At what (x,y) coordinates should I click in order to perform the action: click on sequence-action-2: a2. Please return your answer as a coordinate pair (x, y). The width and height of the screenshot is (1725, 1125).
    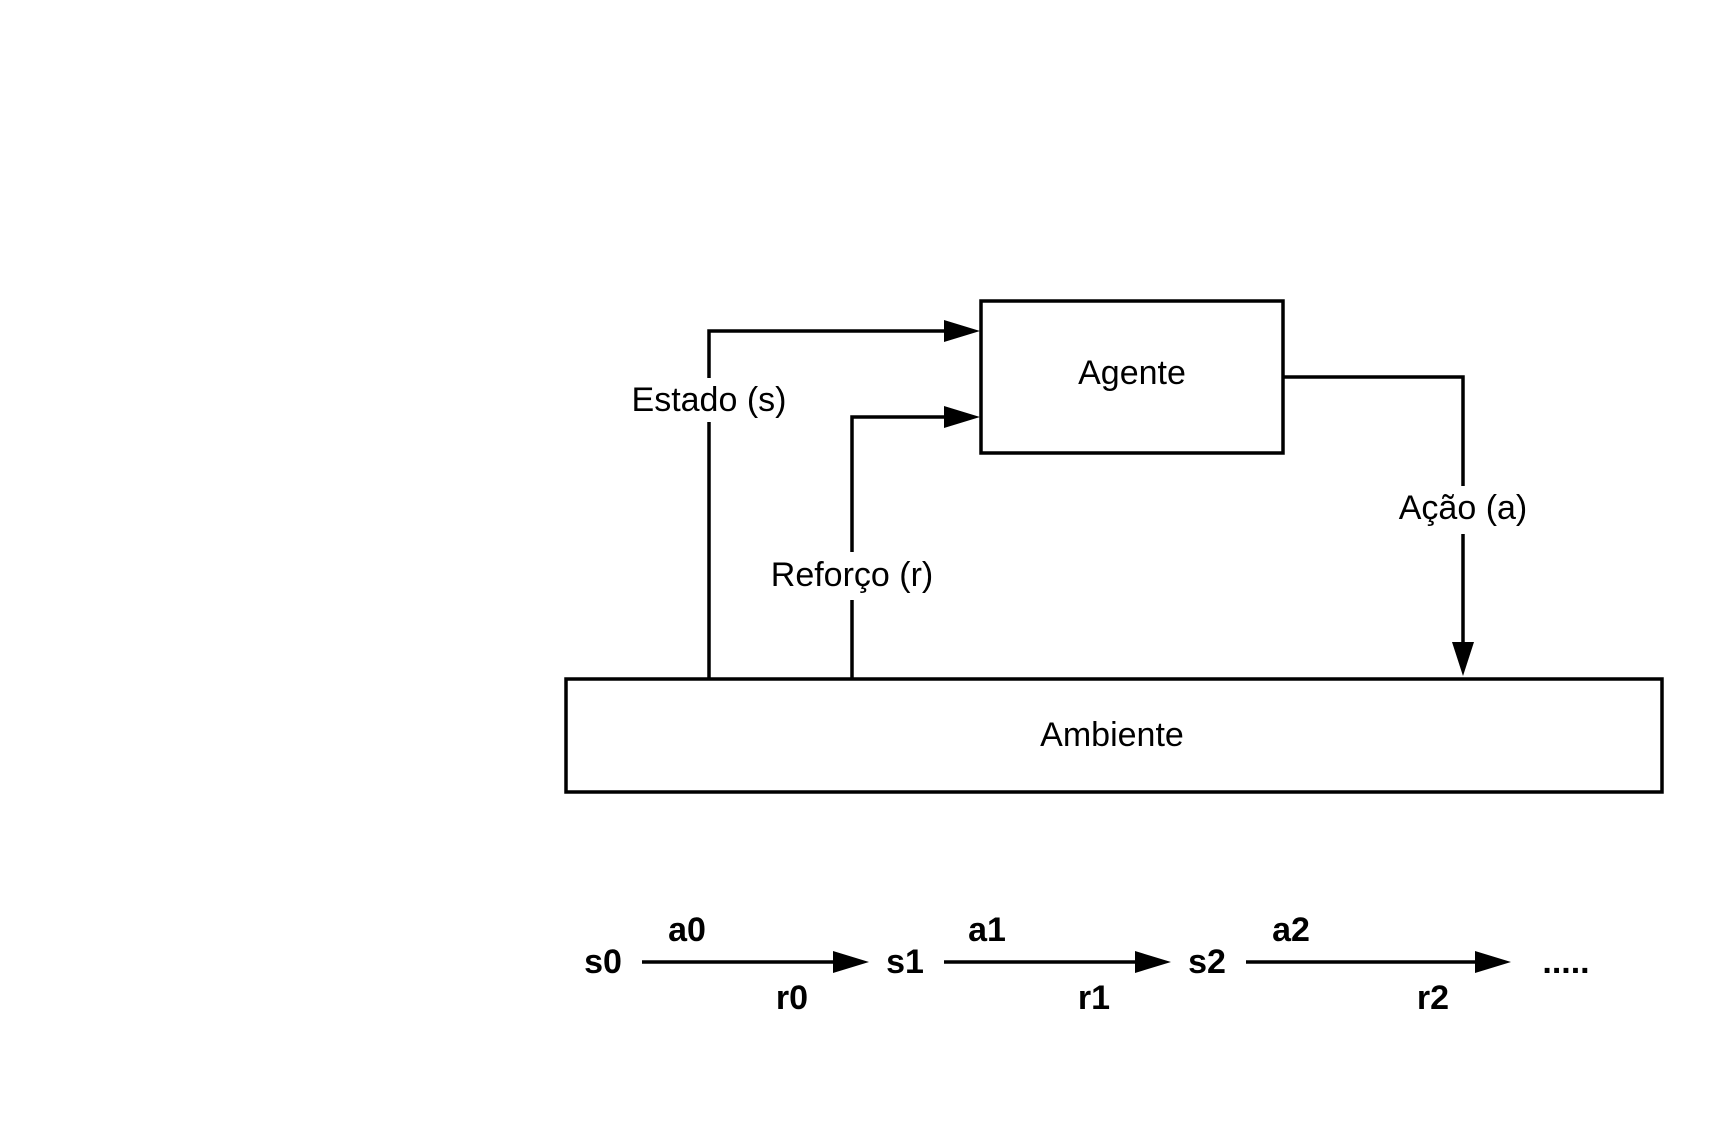
    Looking at the image, I should click on (1291, 930).